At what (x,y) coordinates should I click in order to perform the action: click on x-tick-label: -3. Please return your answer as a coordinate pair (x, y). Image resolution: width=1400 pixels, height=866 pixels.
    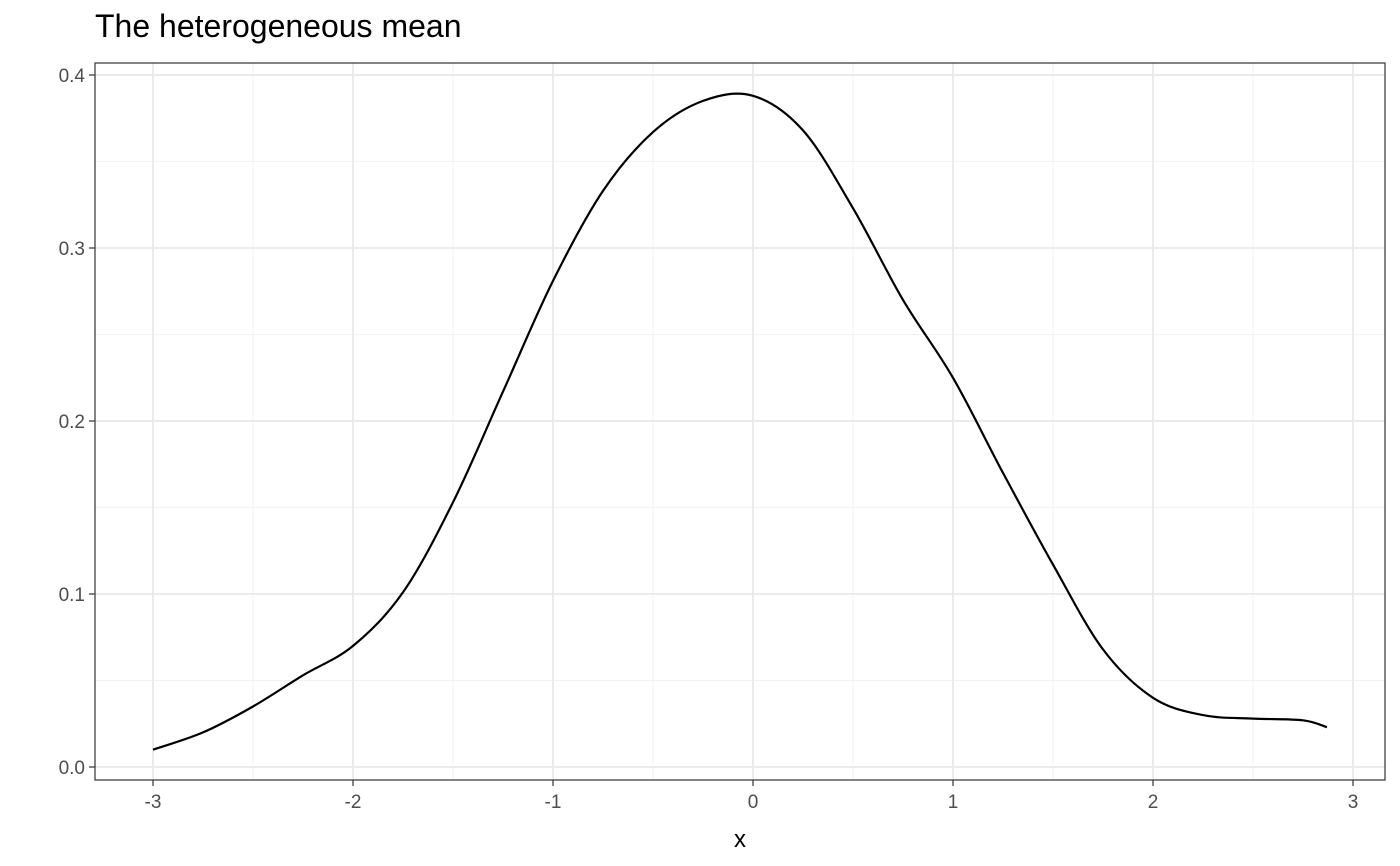
    Looking at the image, I should click on (153, 802).